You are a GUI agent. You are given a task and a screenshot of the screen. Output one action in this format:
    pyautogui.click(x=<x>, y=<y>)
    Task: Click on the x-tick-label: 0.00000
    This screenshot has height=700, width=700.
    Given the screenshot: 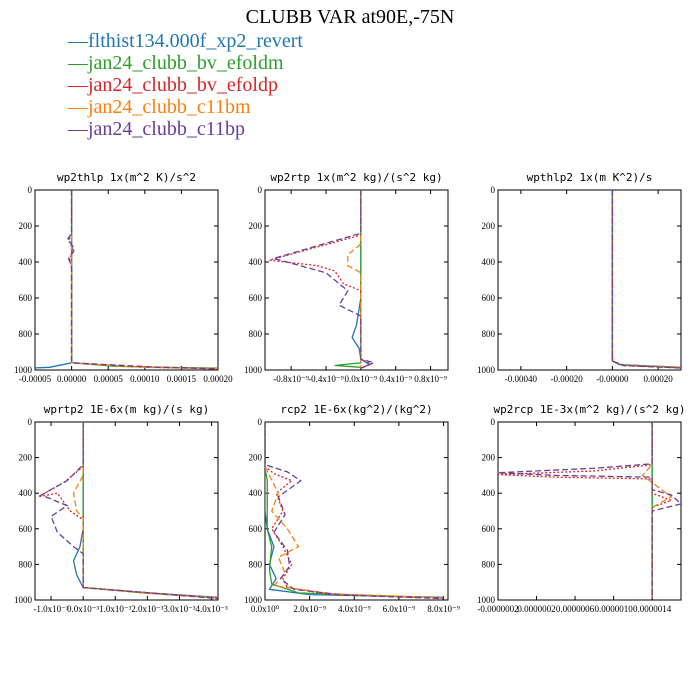 What is the action you would take?
    pyautogui.click(x=72, y=379)
    